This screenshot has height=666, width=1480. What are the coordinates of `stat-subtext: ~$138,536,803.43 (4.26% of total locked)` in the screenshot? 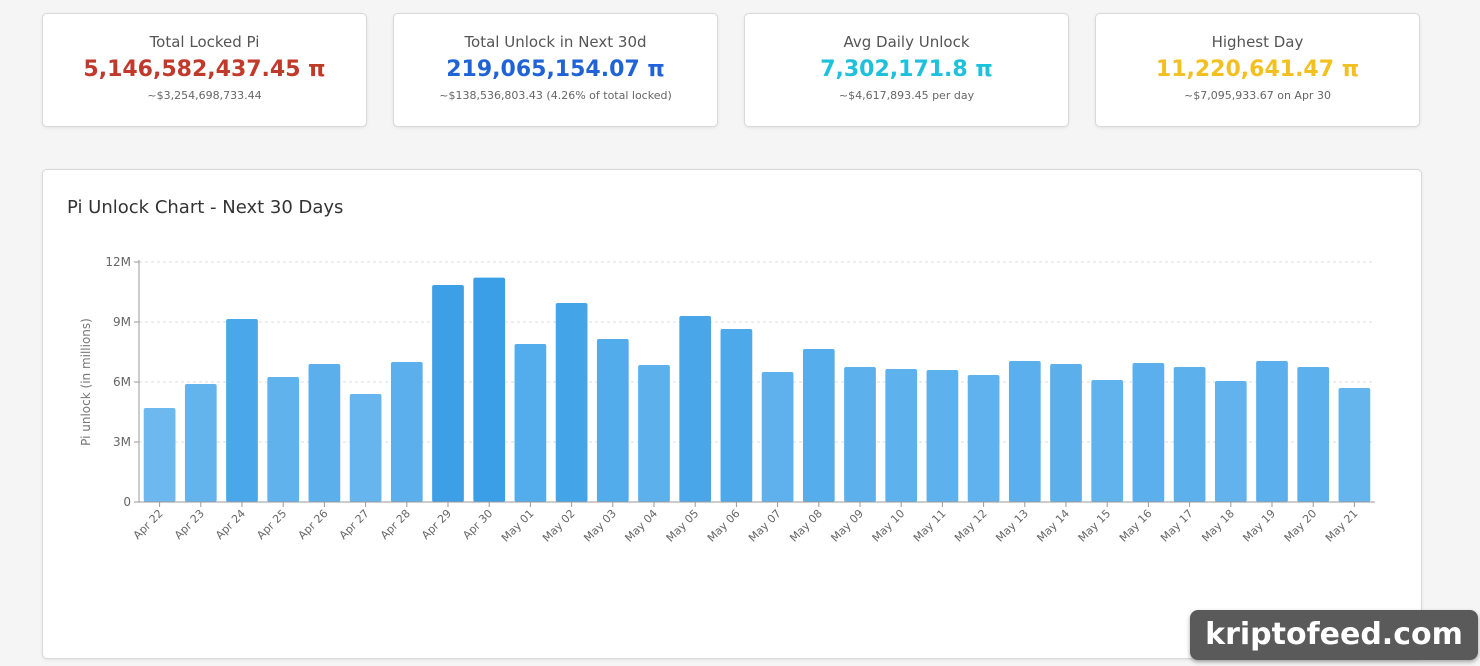 It's located at (555, 95).